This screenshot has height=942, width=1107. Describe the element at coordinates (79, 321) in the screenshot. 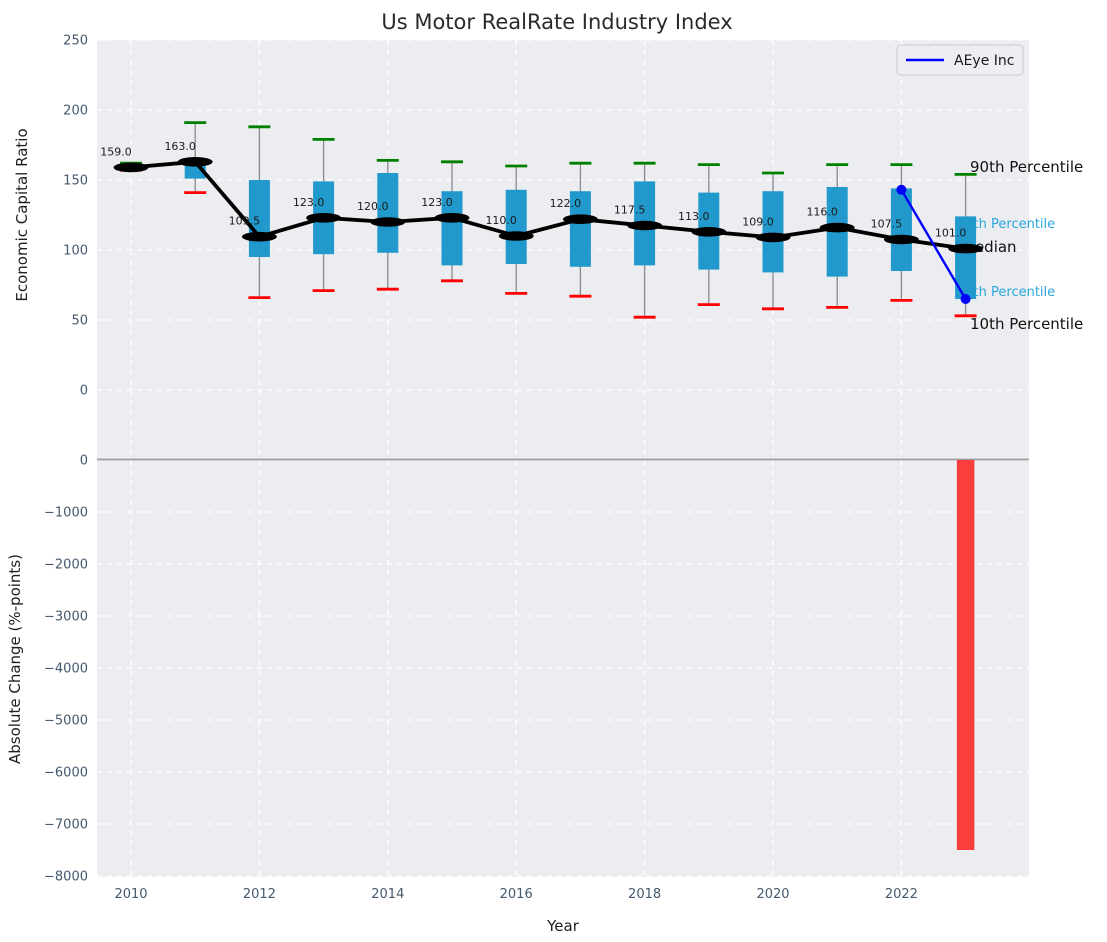

I see `ytick-label-top: 50` at that location.